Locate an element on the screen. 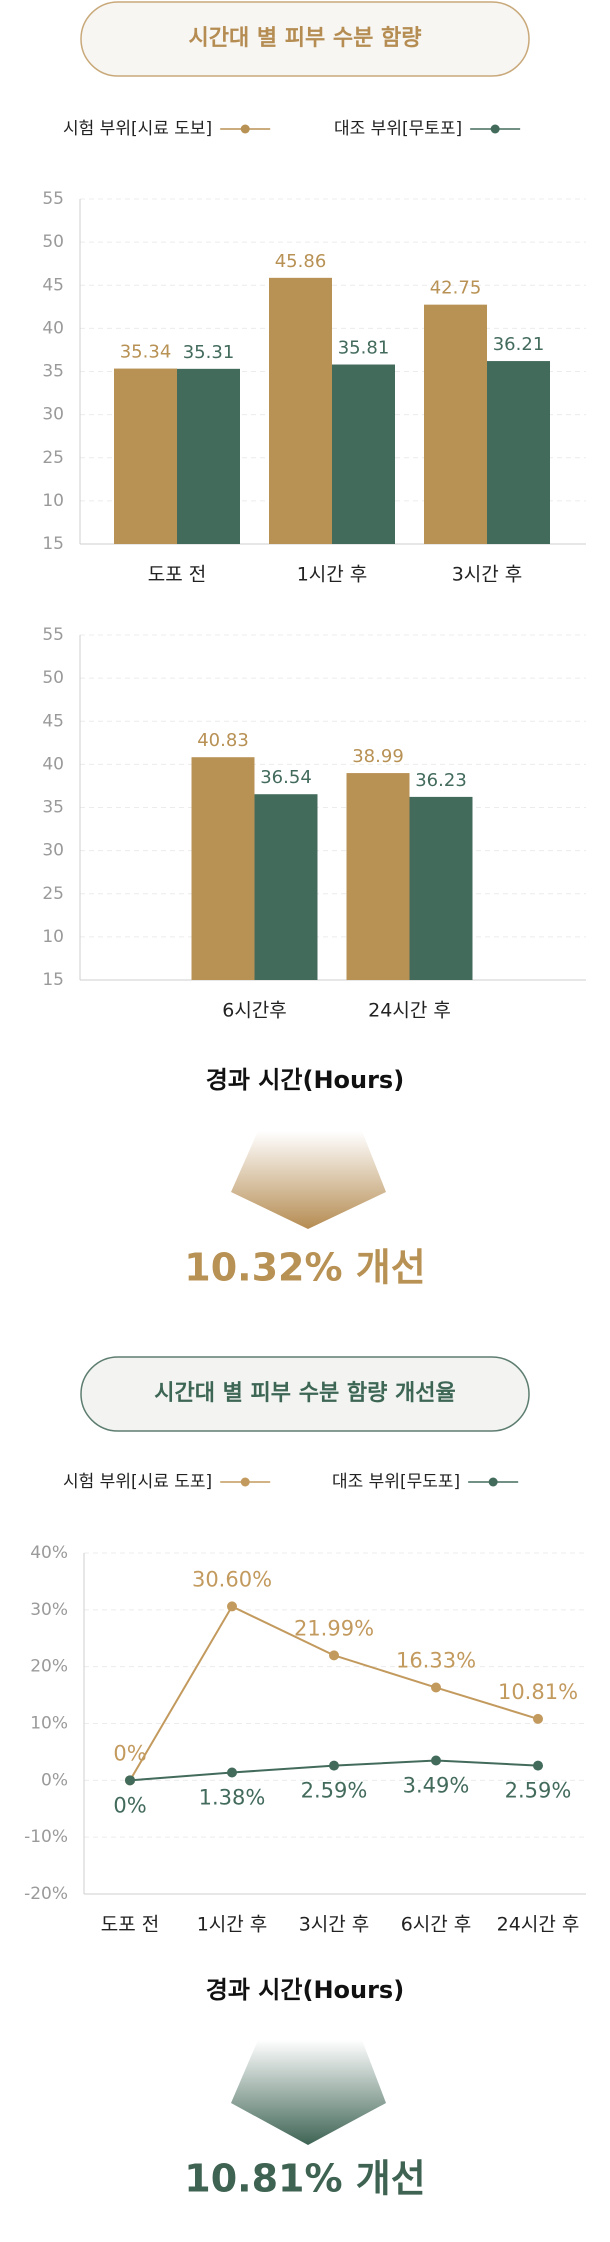 The height and width of the screenshot is (2242, 610). data-label: 35.31 is located at coordinates (209, 352).